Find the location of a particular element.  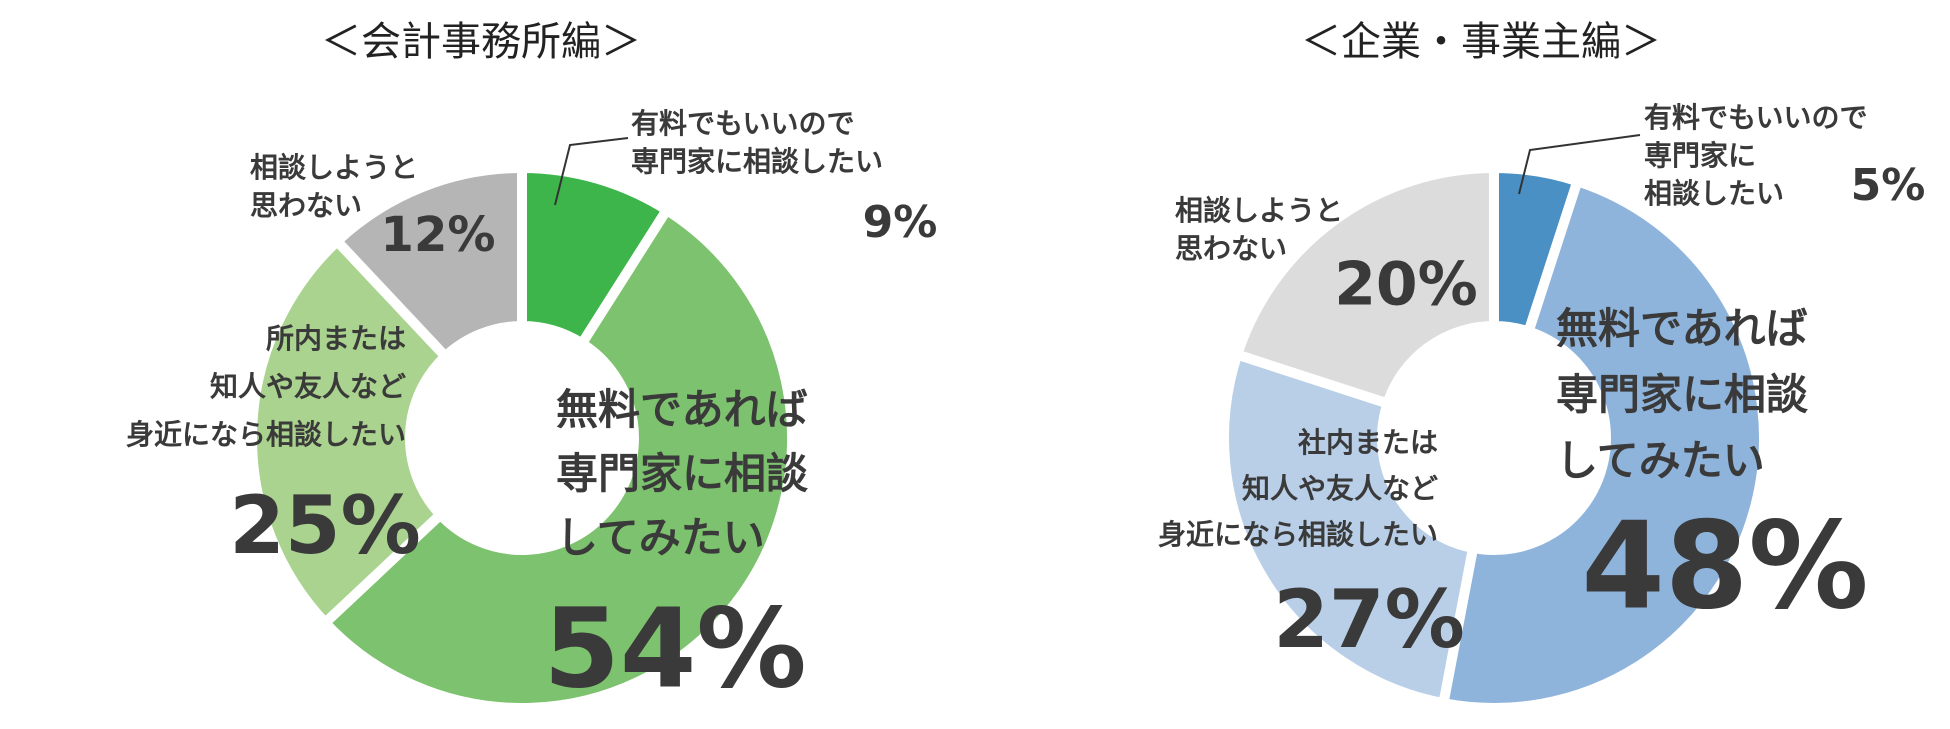

value-label: 54% is located at coordinates (674, 648).